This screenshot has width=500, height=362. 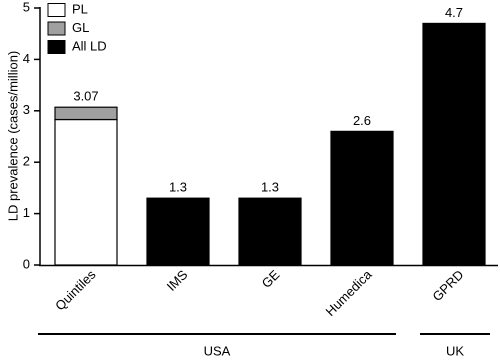 I want to click on y-tick-label: 2, so click(x=26, y=161).